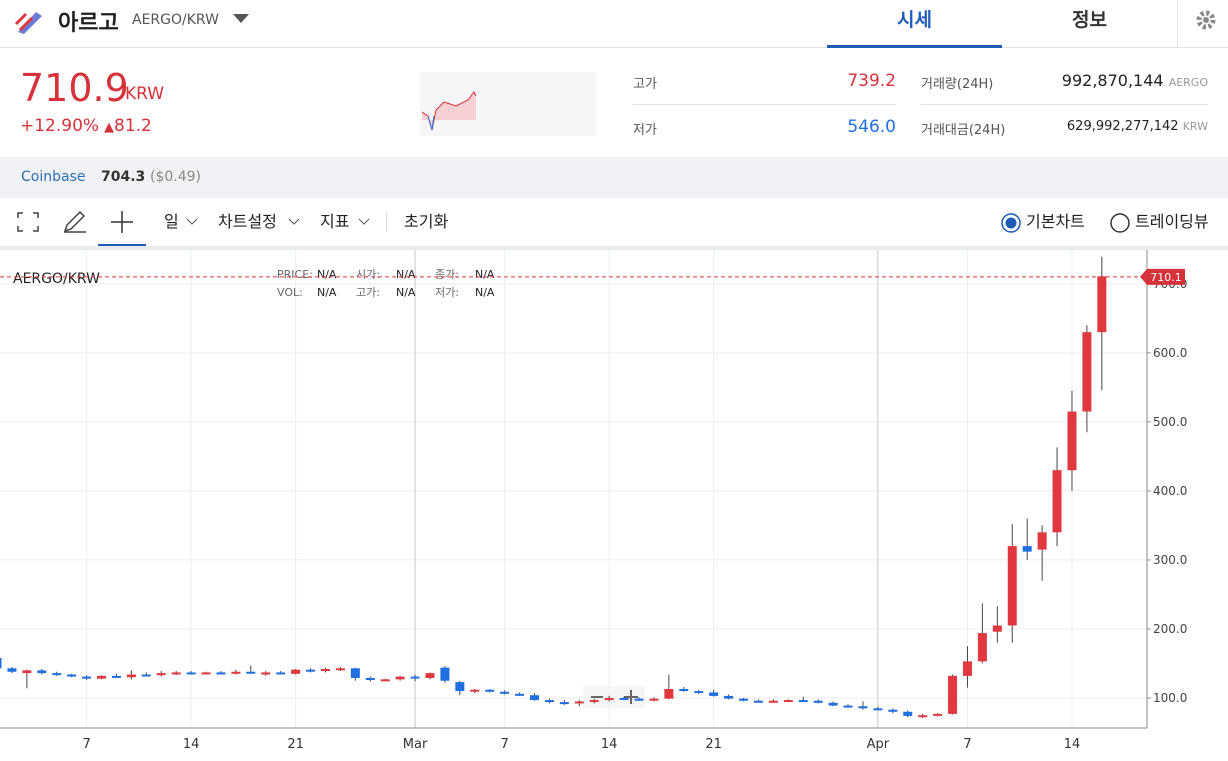 The height and width of the screenshot is (761, 1228). Describe the element at coordinates (241, 18) in the screenshot. I see `dropdown` at that location.